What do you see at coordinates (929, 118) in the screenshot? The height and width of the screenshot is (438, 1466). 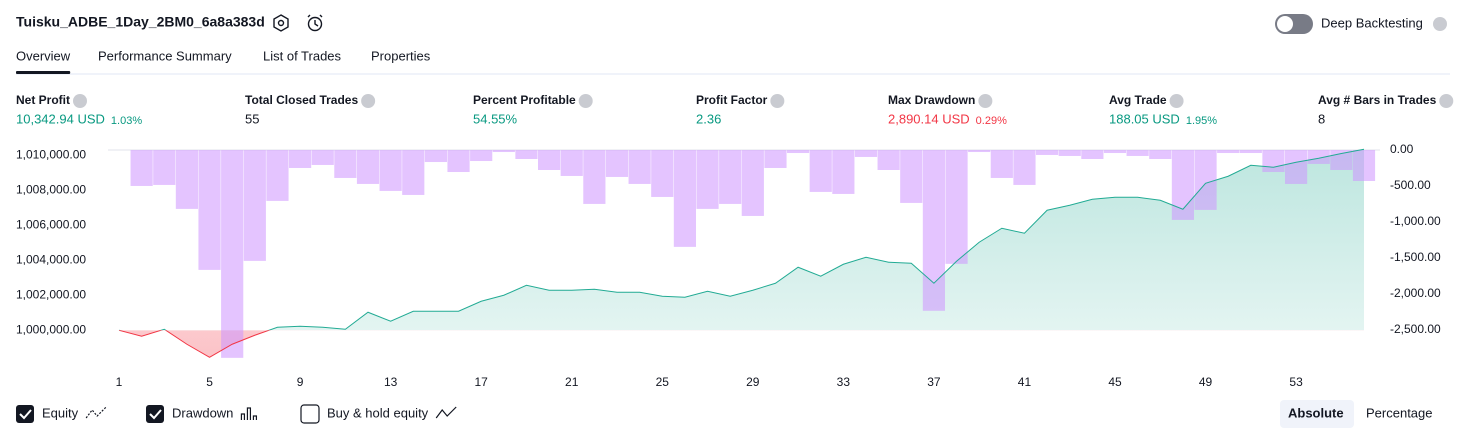 I see `metric-value: 2,890.14 USD` at bounding box center [929, 118].